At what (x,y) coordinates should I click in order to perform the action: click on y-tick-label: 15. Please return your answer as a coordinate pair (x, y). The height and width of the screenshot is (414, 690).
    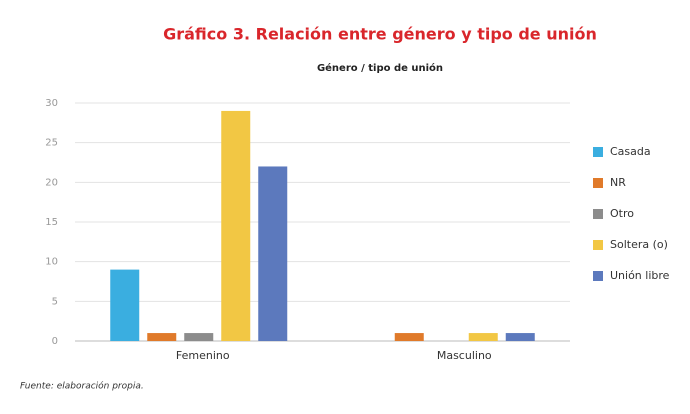
    Looking at the image, I should click on (51, 222).